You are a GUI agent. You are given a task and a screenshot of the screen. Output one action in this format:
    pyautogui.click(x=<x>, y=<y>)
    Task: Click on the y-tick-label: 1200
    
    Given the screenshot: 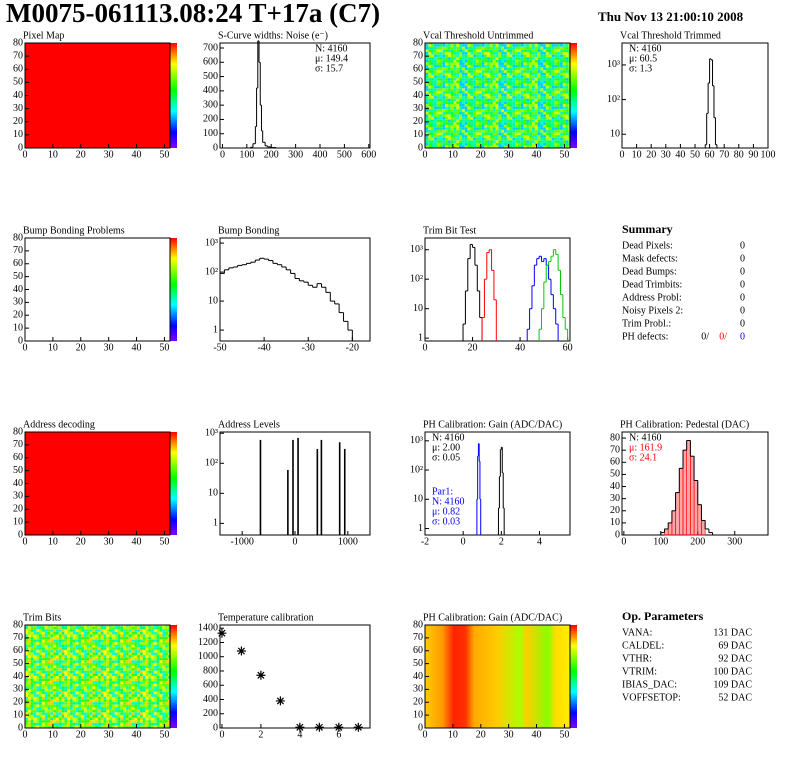 What is the action you would take?
    pyautogui.click(x=208, y=642)
    